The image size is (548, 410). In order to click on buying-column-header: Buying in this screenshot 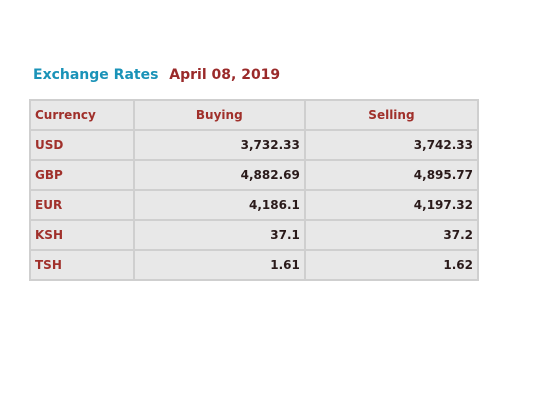, I will do `click(219, 115)`.